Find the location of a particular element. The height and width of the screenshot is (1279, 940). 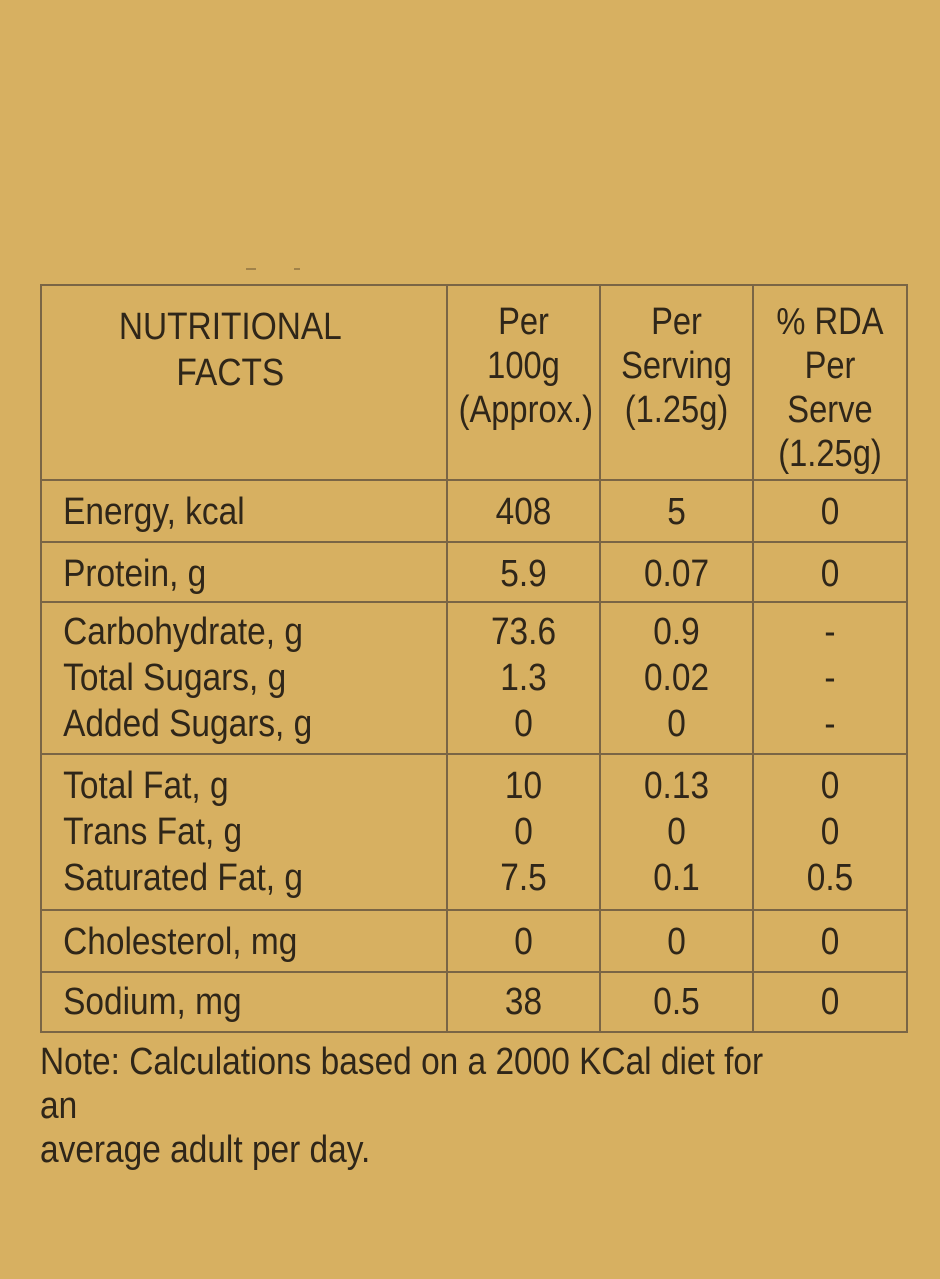

nutrient-name-cell: Cholesterol, mg is located at coordinates (244, 941).